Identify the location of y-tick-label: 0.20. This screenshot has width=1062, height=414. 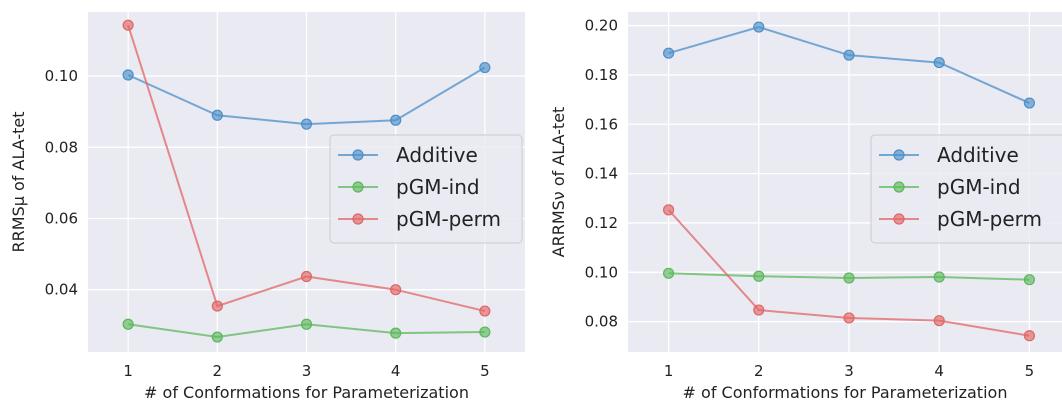
(601, 26).